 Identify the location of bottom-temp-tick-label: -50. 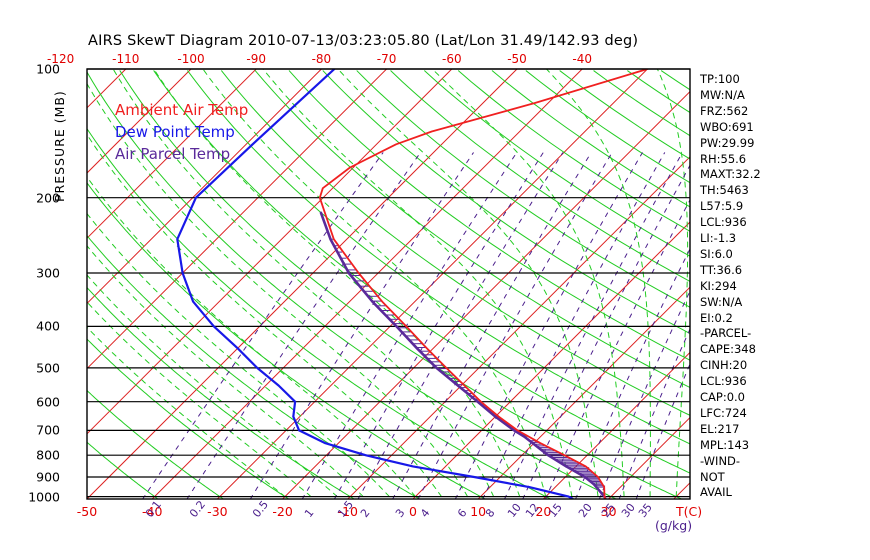
(87, 511).